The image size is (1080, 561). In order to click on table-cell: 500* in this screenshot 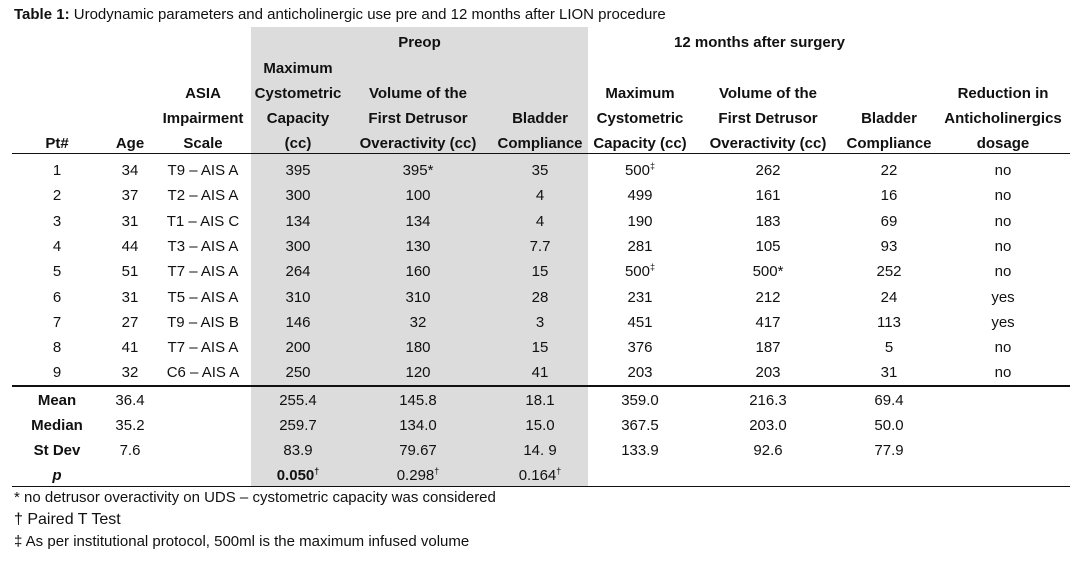, I will do `click(768, 272)`.